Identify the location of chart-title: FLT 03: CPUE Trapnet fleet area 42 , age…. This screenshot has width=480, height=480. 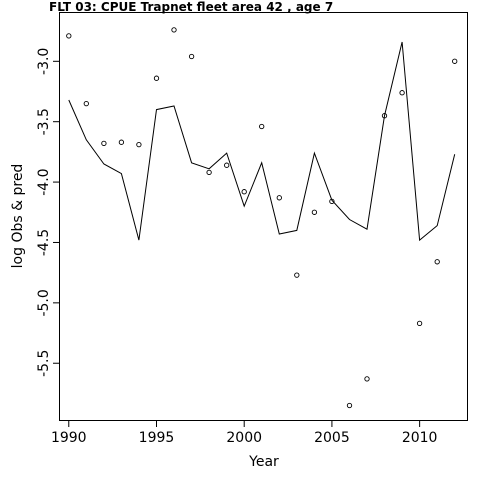
(191, 7).